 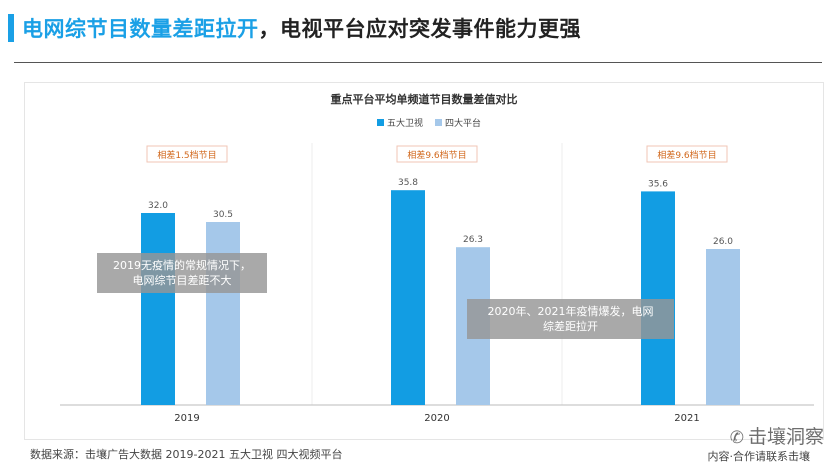 What do you see at coordinates (419, 29) in the screenshot?
I see `page-title-rest: ，电视平台应对突发事件能力更强` at bounding box center [419, 29].